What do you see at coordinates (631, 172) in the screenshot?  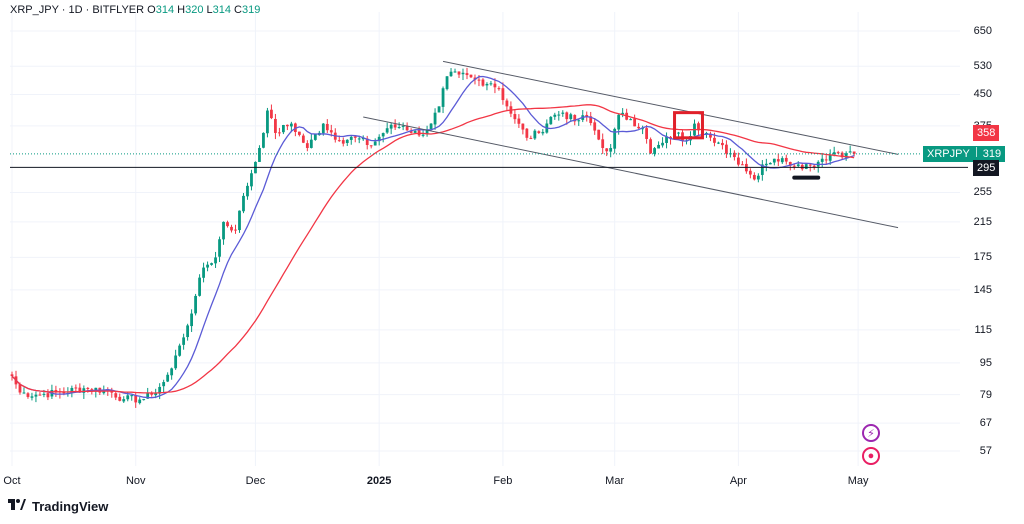 I see `channel-lower` at bounding box center [631, 172].